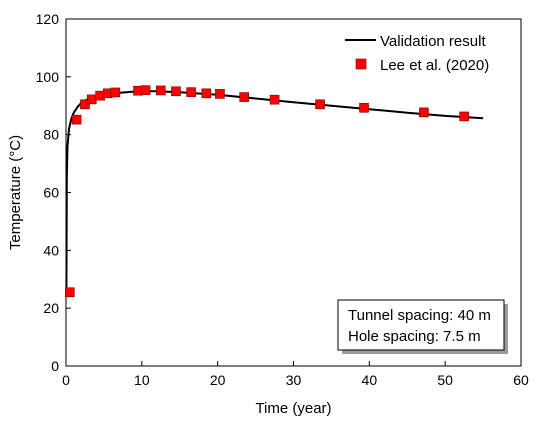 The width and height of the screenshot is (550, 423). Describe the element at coordinates (293, 408) in the screenshot. I see `x-axis-title: Time (year)` at that location.